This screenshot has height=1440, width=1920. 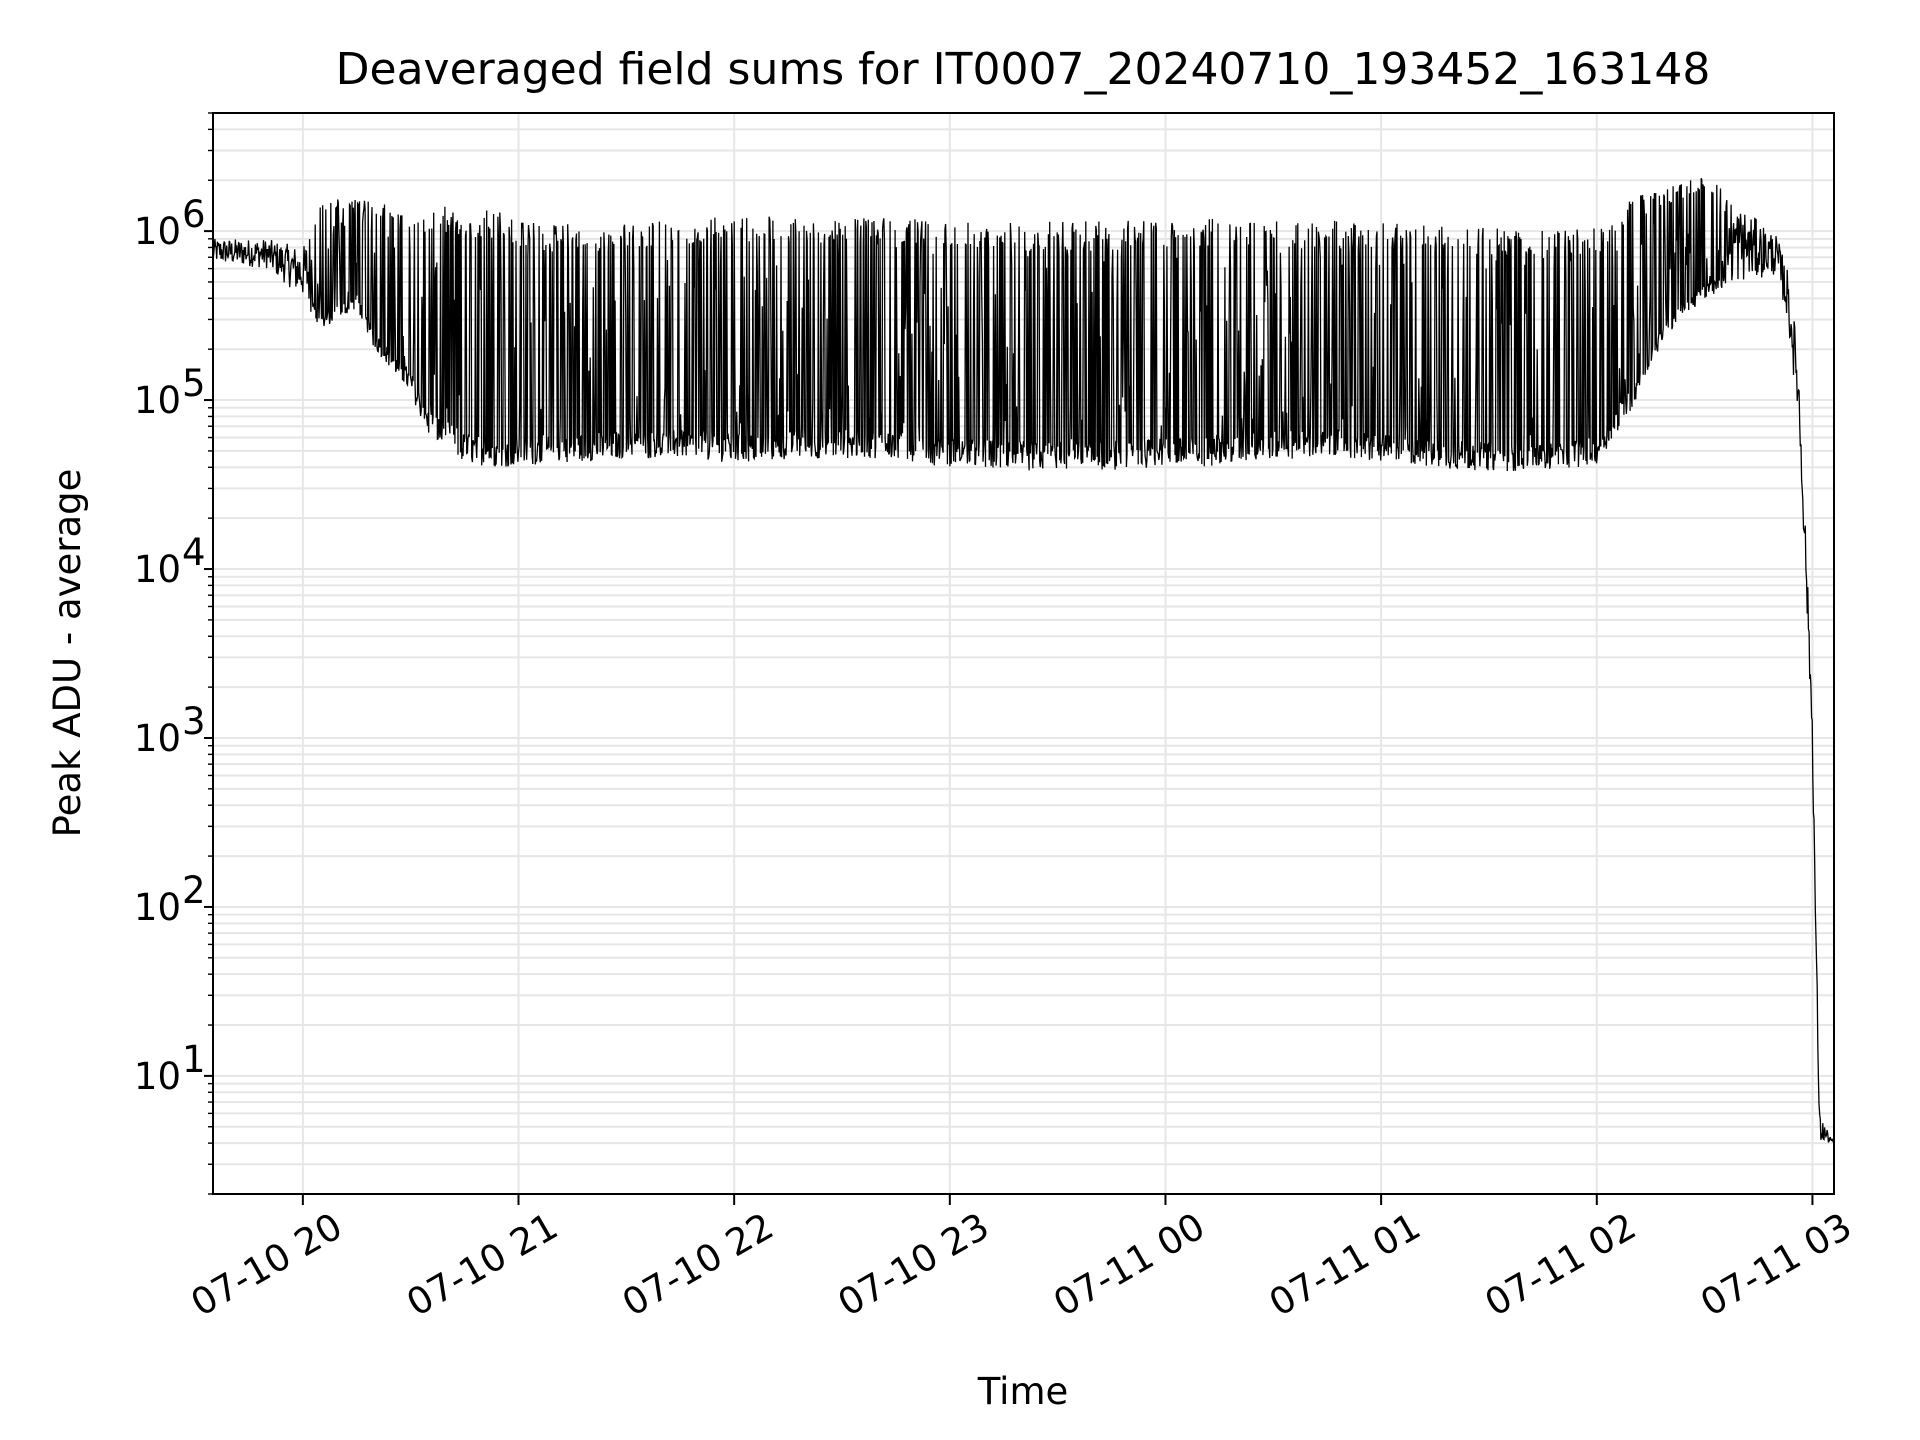 I want to click on y-tick-exponent: 5, so click(x=194, y=383).